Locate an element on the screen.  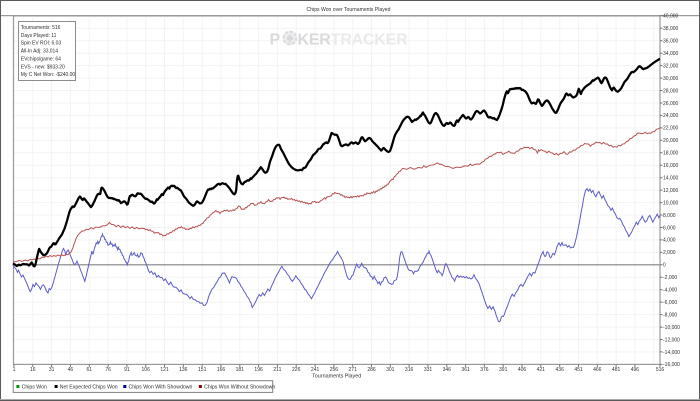
svg-text: 14,000 is located at coordinates (671, 179).